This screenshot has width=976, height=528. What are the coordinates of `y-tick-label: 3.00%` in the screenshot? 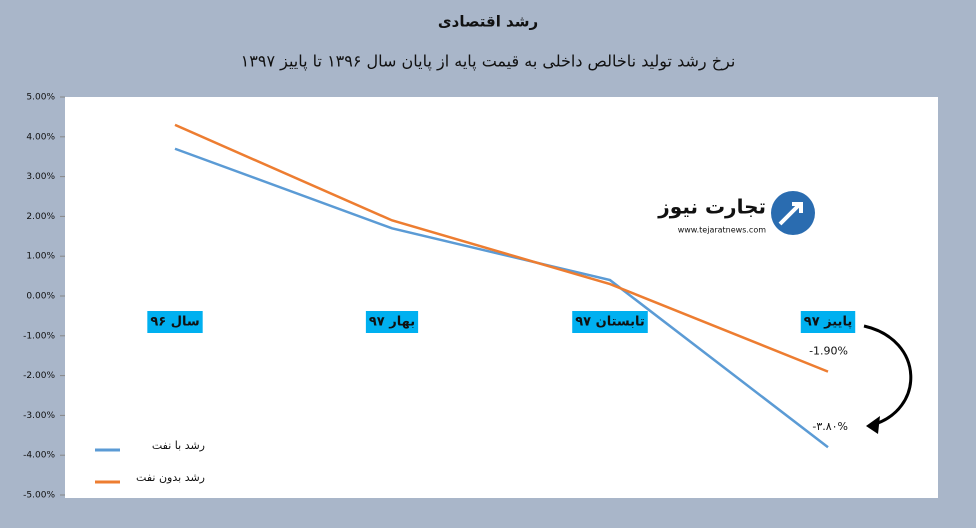 It's located at (40, 177).